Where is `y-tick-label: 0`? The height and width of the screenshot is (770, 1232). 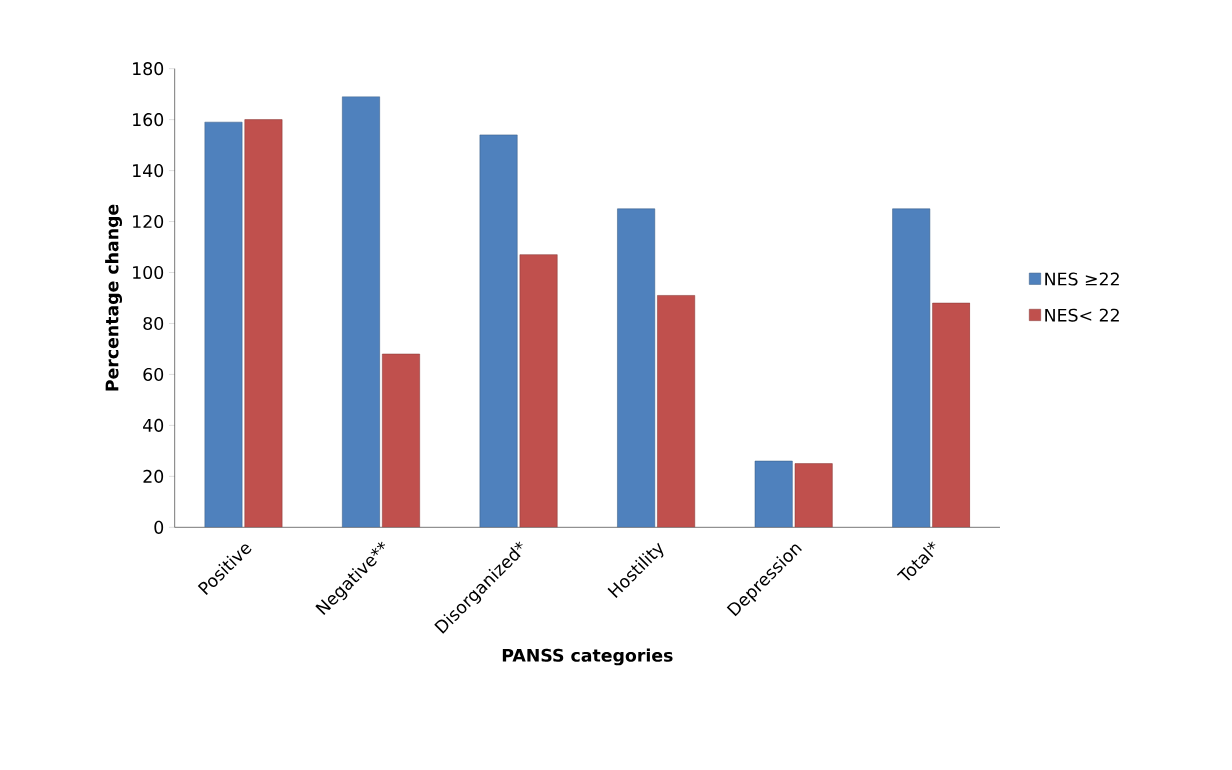
y-tick-label: 0 is located at coordinates (159, 527).